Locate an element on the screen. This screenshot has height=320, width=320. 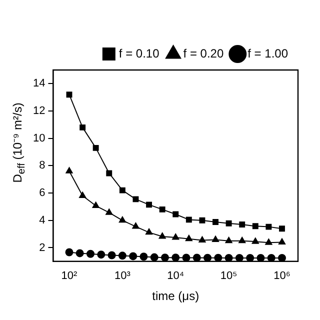
legend-label: f = 0.20 is located at coordinates (203, 53).